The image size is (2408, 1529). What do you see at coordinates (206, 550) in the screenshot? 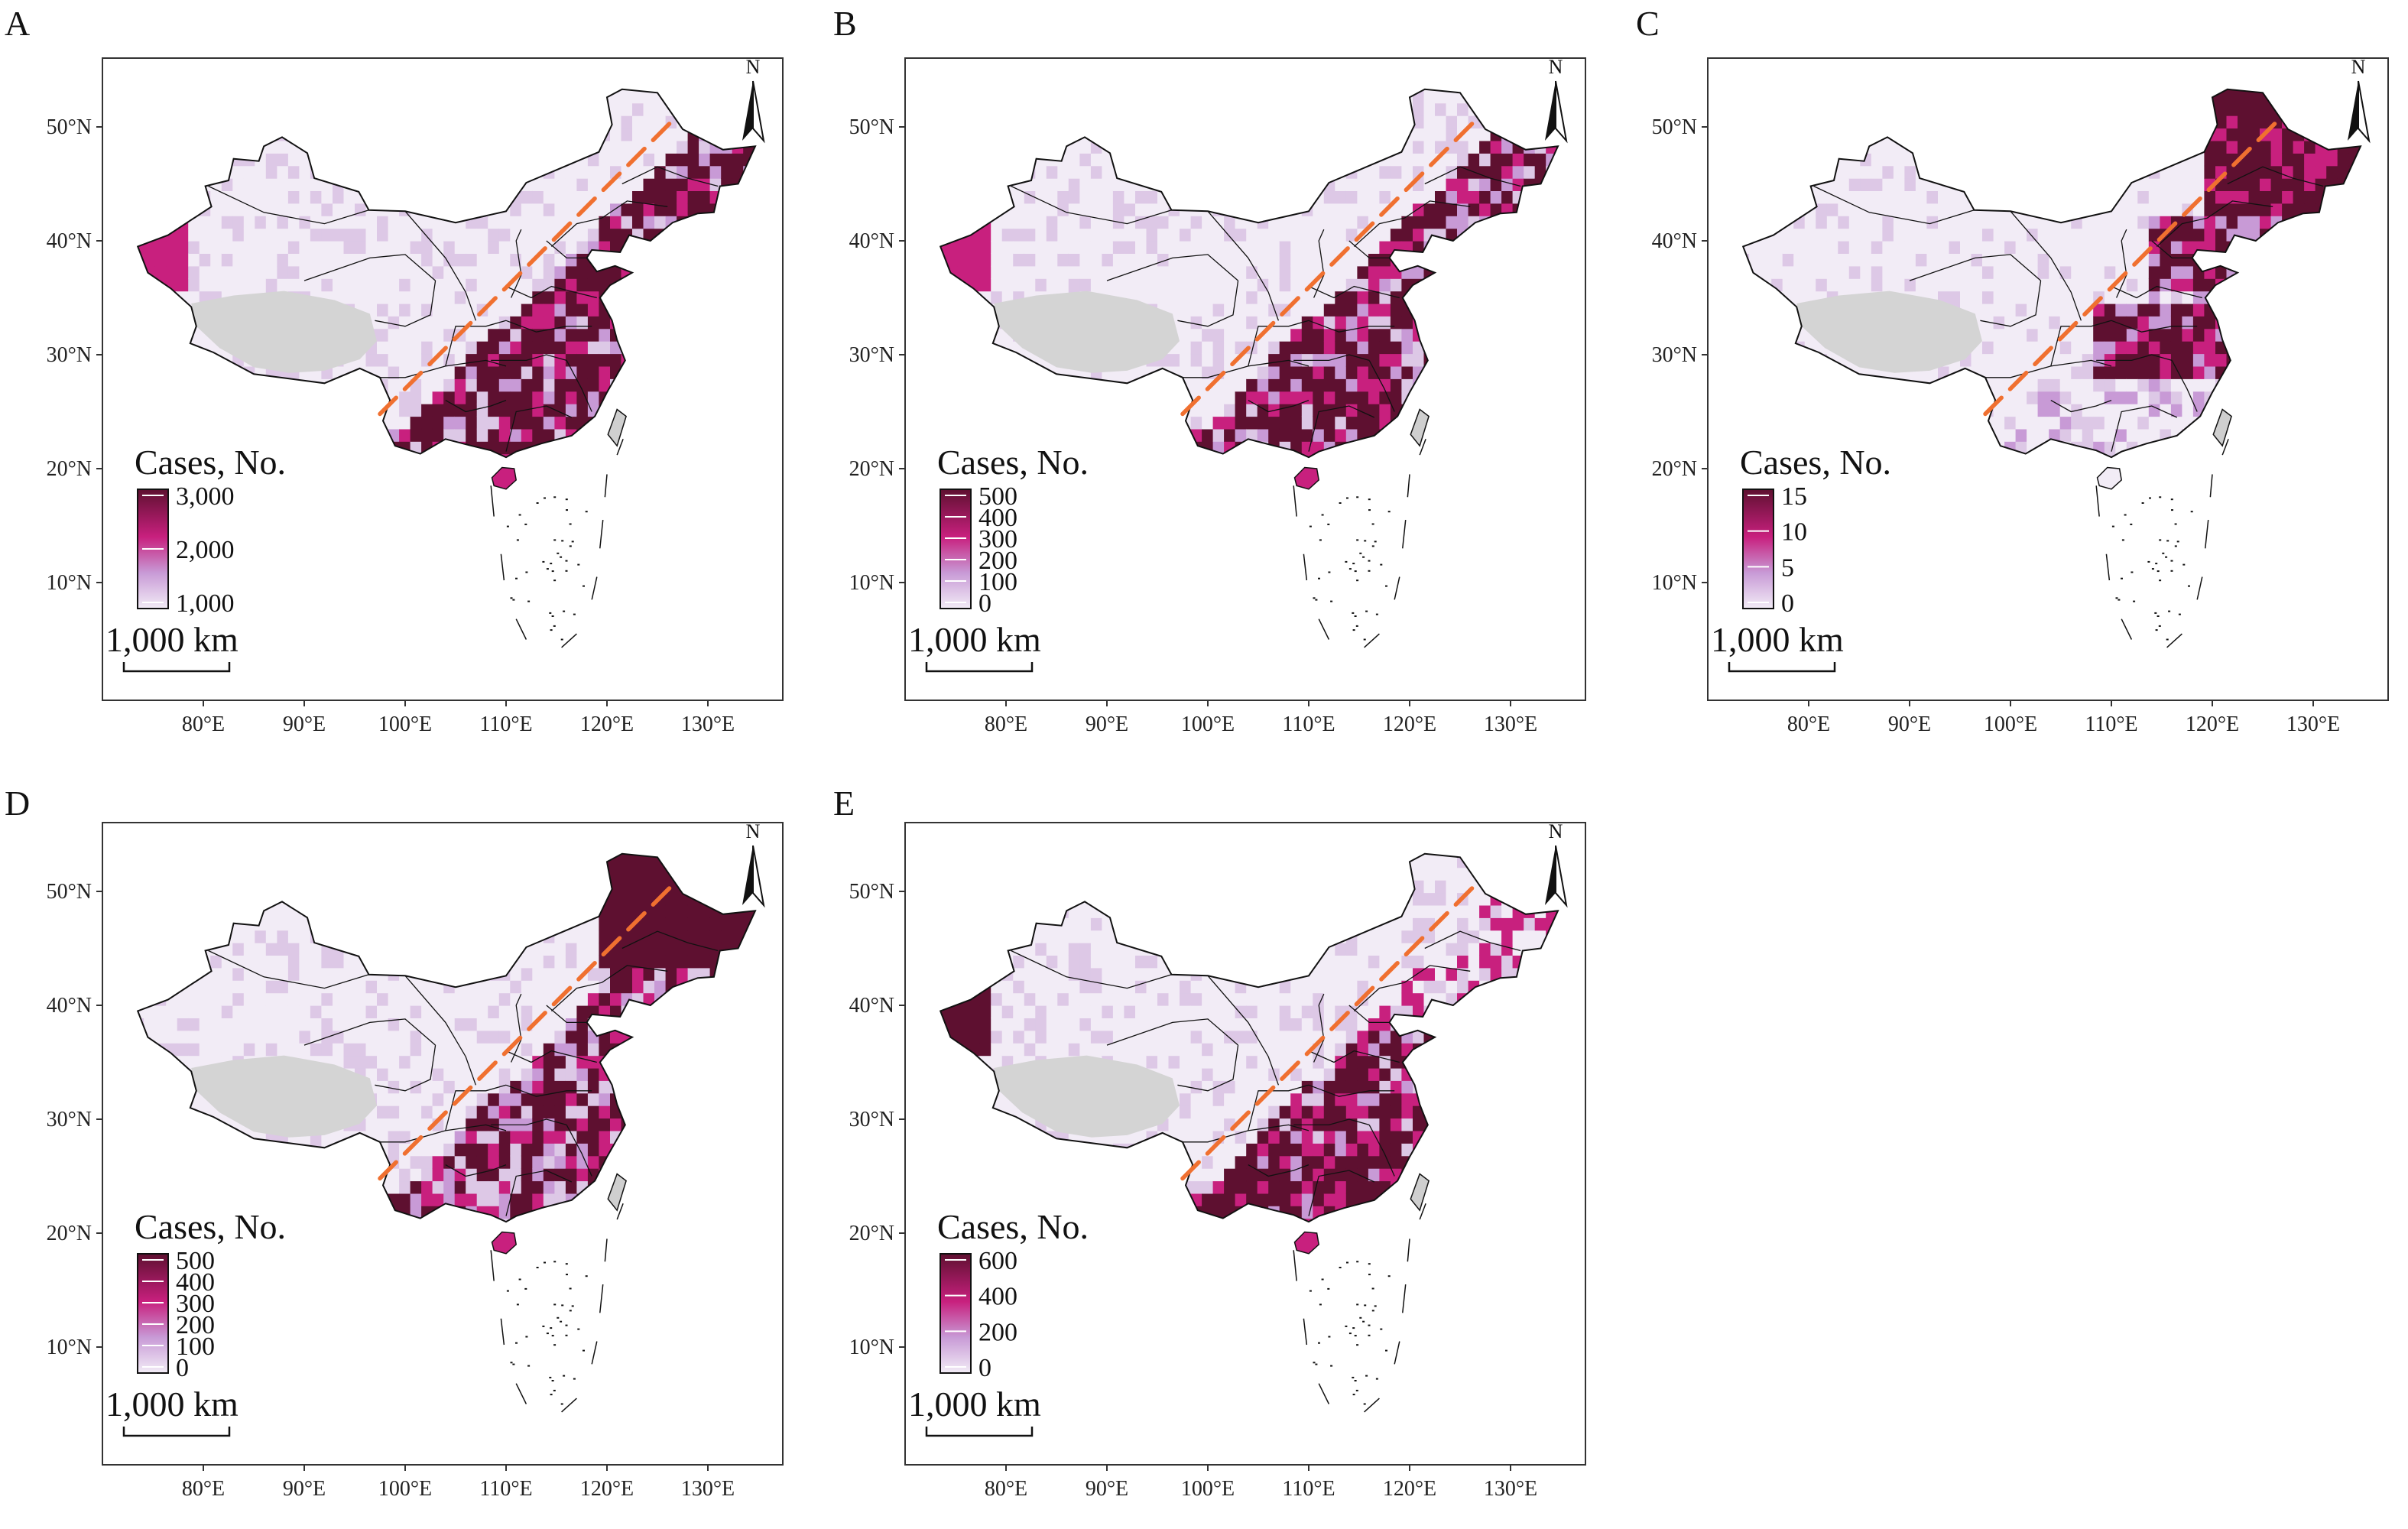
I see `legend-label: 2,000` at bounding box center [206, 550].